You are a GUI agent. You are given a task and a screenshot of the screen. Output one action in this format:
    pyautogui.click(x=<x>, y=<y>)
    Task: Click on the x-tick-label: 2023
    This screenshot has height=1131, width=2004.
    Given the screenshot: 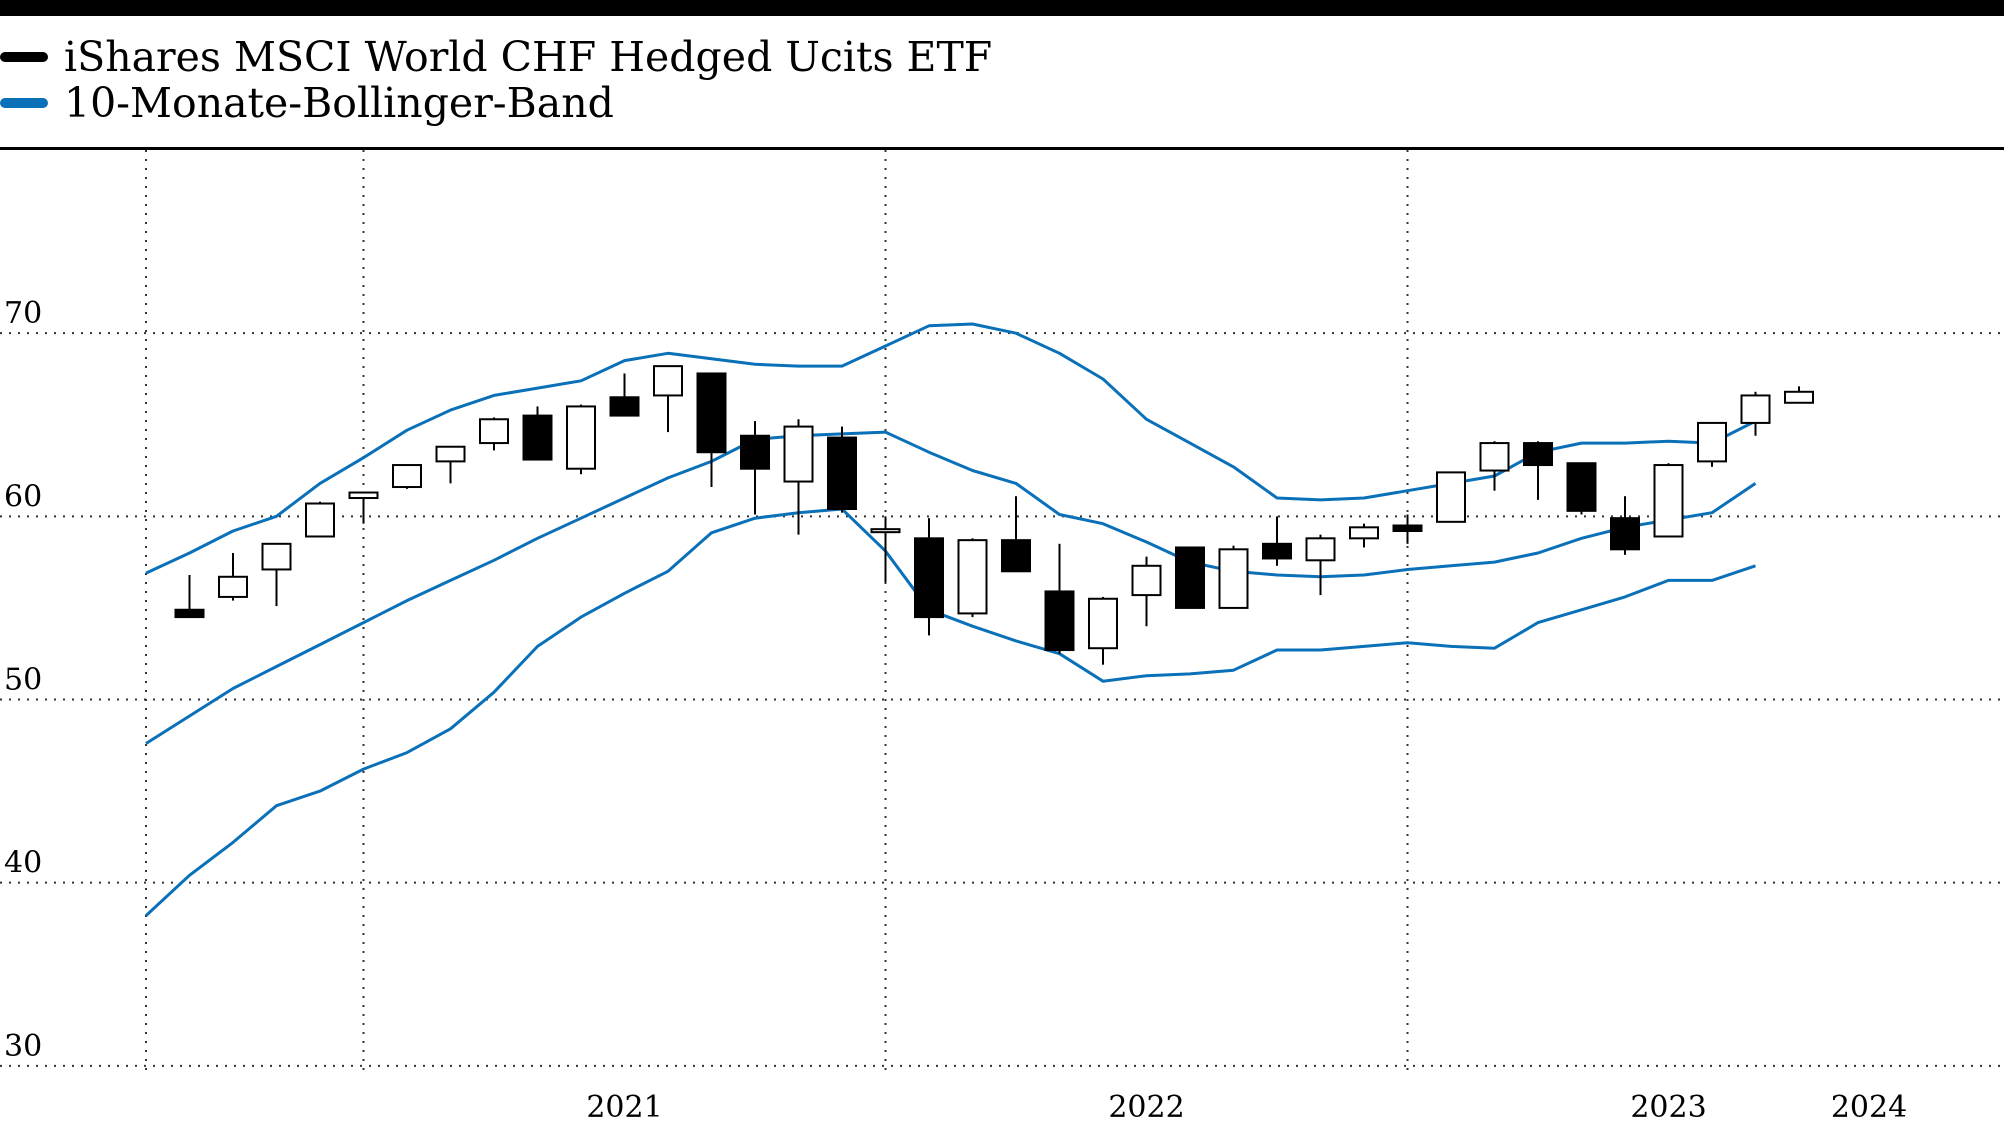 What is the action you would take?
    pyautogui.click(x=1668, y=1107)
    